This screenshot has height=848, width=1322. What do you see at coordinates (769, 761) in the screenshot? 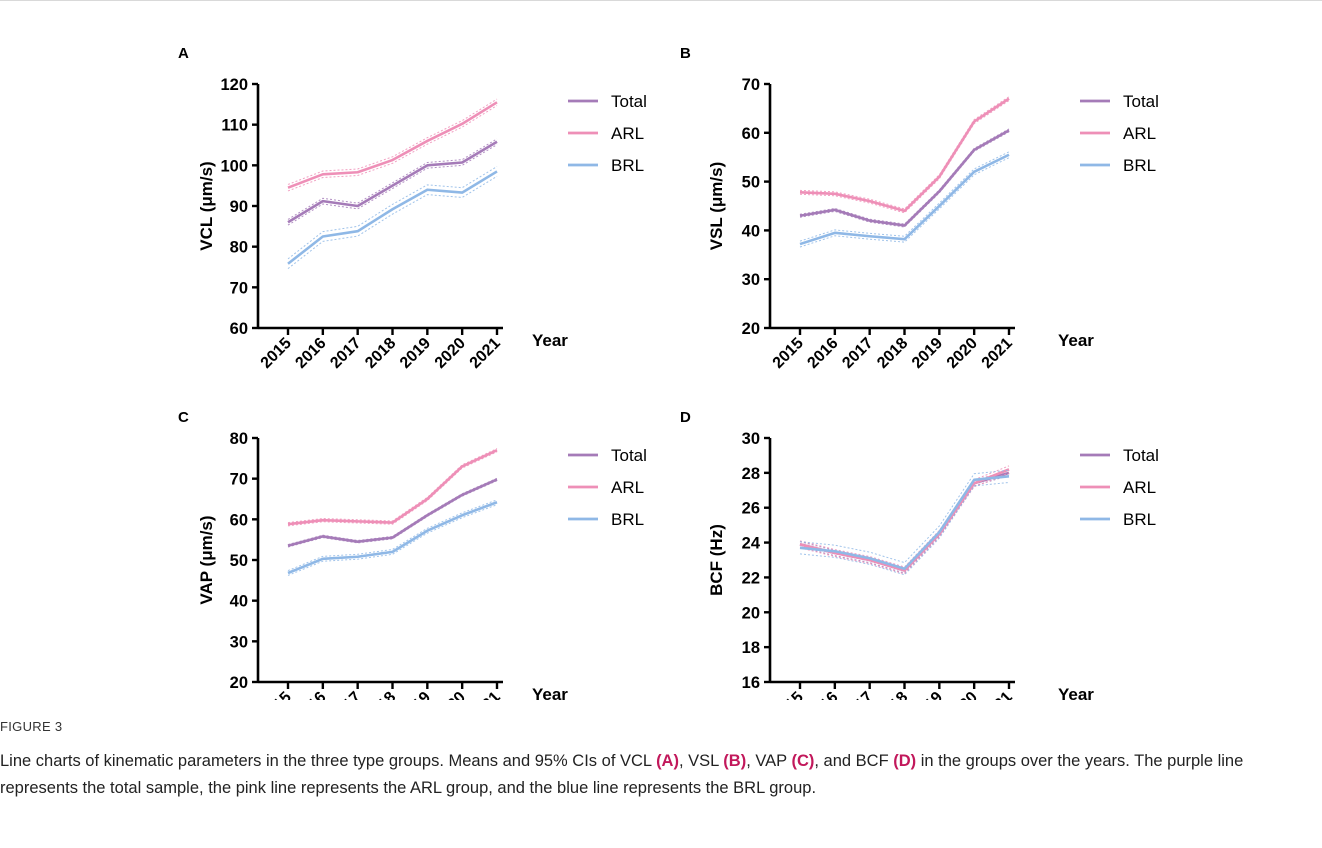
I see `caption-text: , VAP` at bounding box center [769, 761].